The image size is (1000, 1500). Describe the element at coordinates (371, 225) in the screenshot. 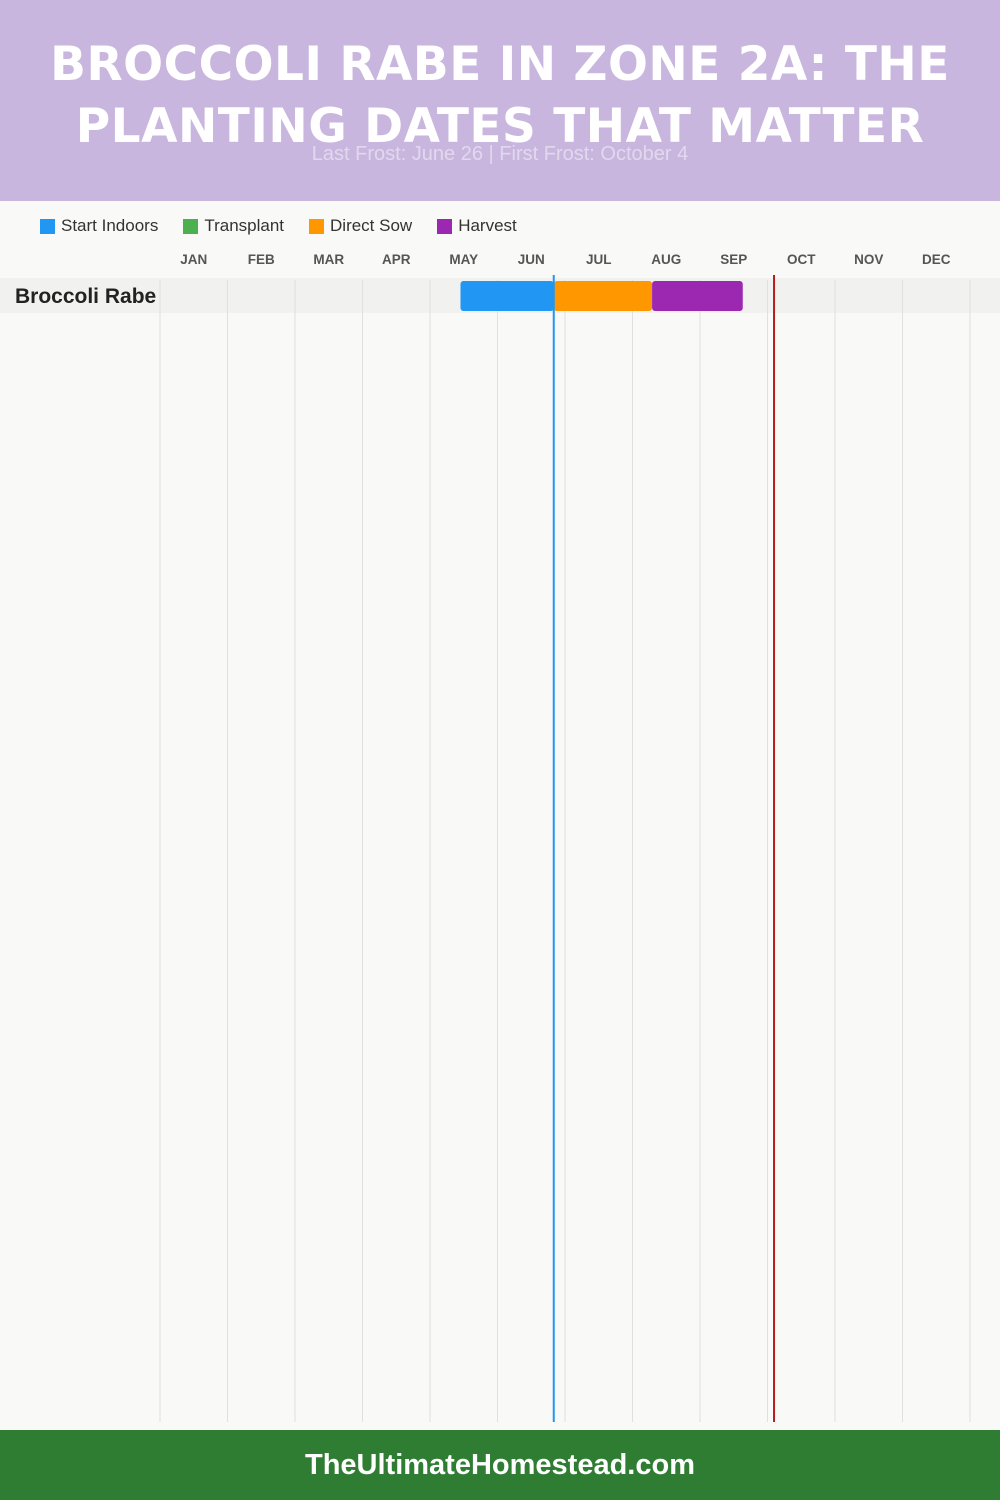

I see `legend-label-direct-sow: Direct Sow` at that location.